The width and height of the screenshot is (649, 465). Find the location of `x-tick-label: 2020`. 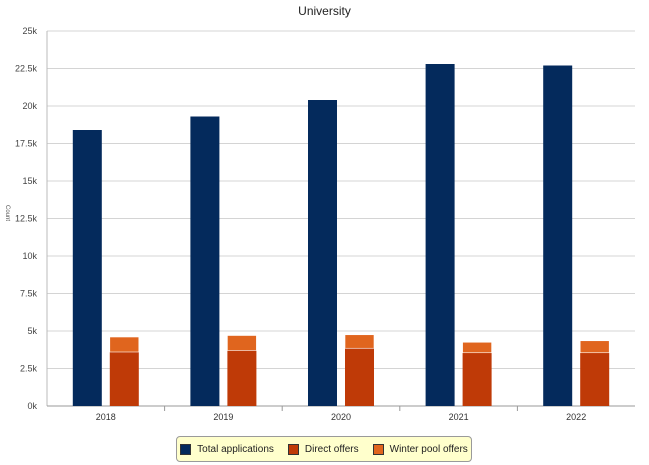

x-tick-label: 2020 is located at coordinates (341, 417).